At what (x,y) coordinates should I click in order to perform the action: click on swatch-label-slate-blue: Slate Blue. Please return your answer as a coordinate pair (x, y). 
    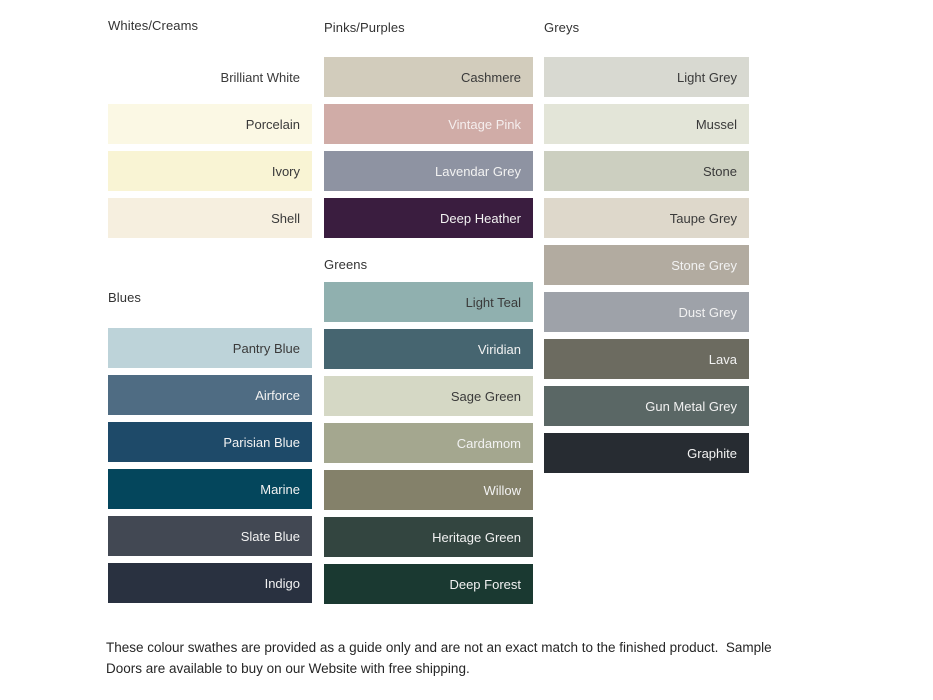
    Looking at the image, I should click on (270, 536).